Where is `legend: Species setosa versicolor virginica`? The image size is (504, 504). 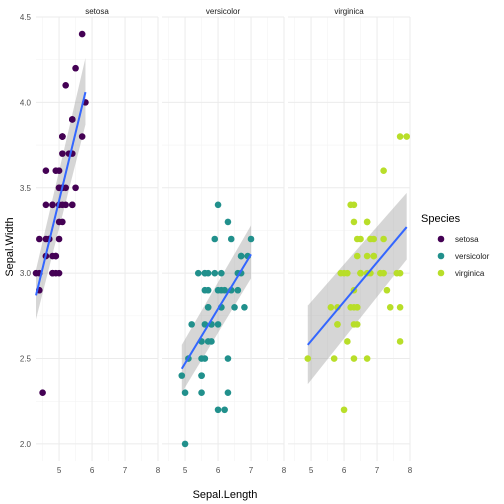 legend: Species setosa versicolor virginica is located at coordinates (455, 245).